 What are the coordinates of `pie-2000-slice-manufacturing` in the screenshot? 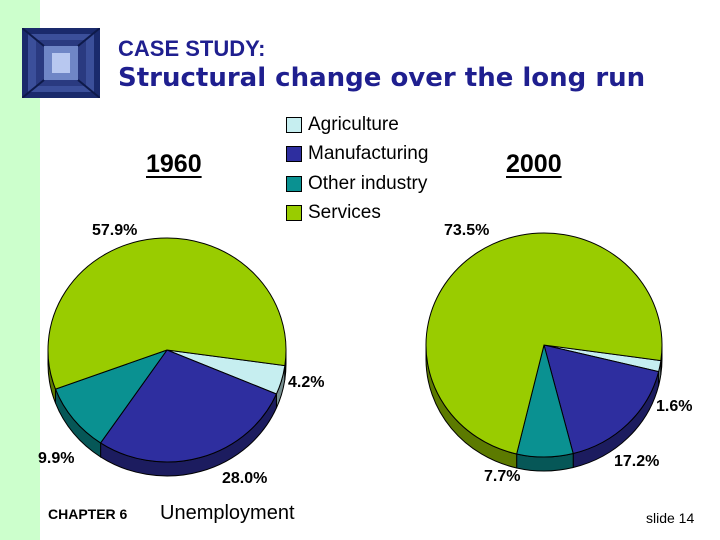 It's located at (601, 399).